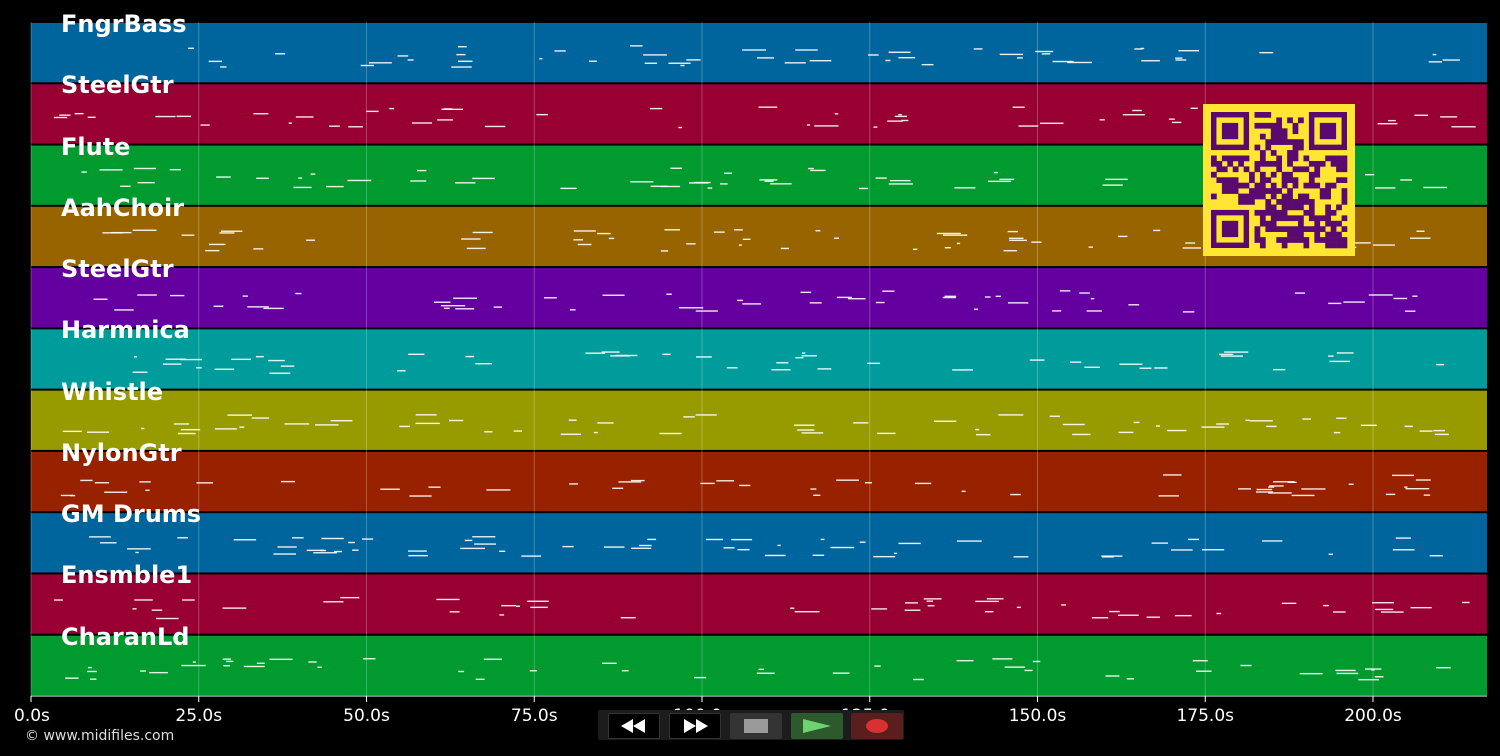 The height and width of the screenshot is (756, 1500). What do you see at coordinates (695, 726) in the screenshot?
I see `fast-forward-button` at bounding box center [695, 726].